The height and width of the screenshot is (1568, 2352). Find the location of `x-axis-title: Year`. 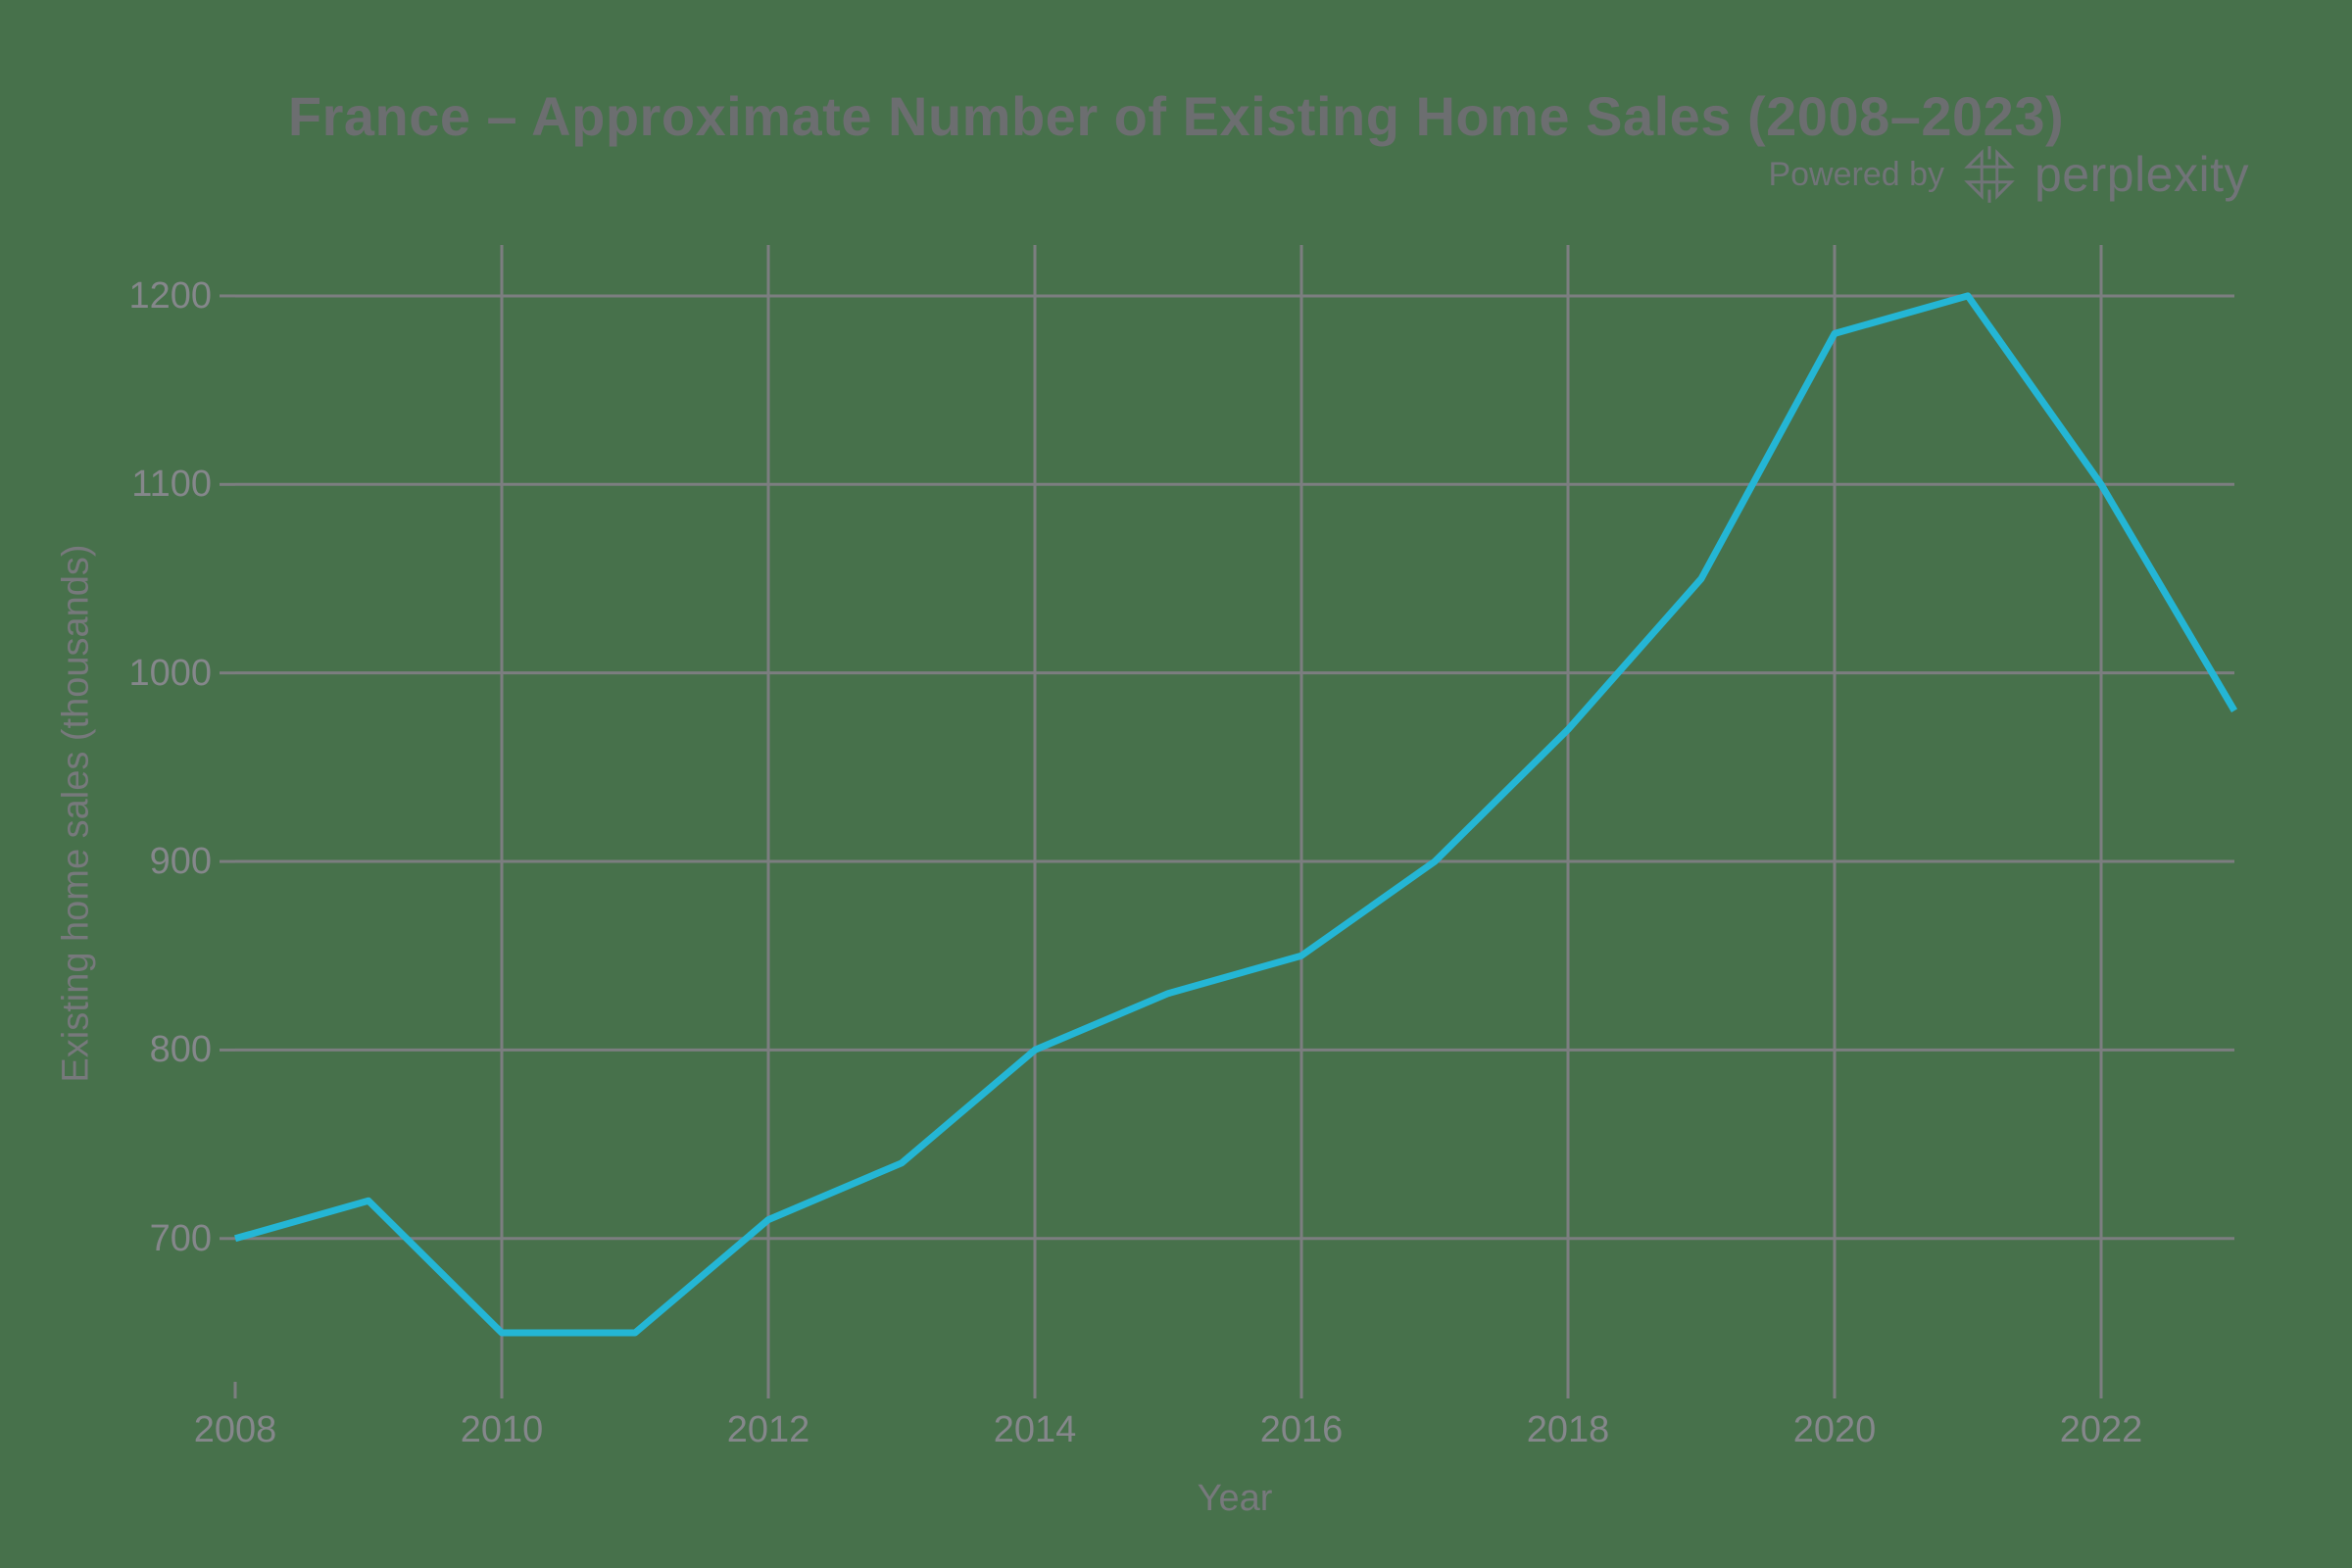

x-axis-title: Year is located at coordinates (1235, 1498).